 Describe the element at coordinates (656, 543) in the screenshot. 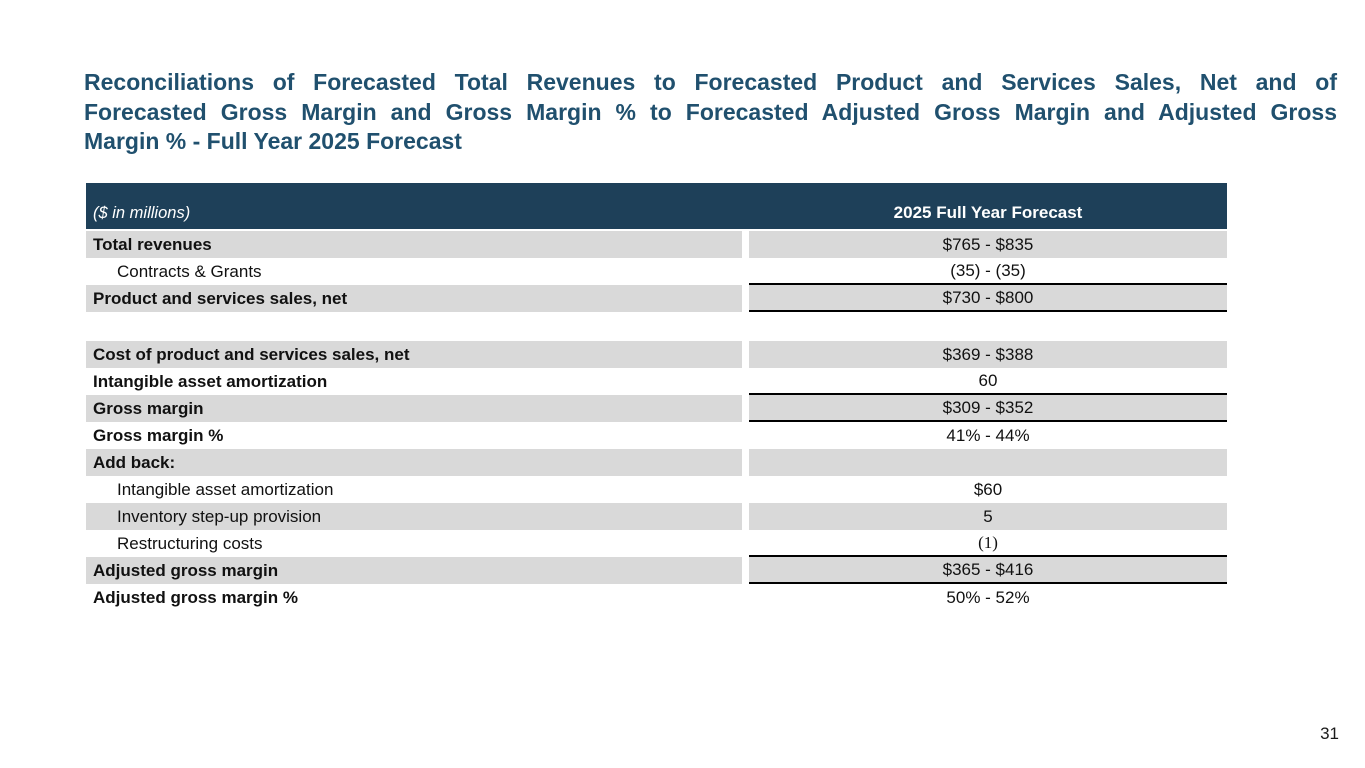

I see `table-row: Restructuring costs (1)` at that location.